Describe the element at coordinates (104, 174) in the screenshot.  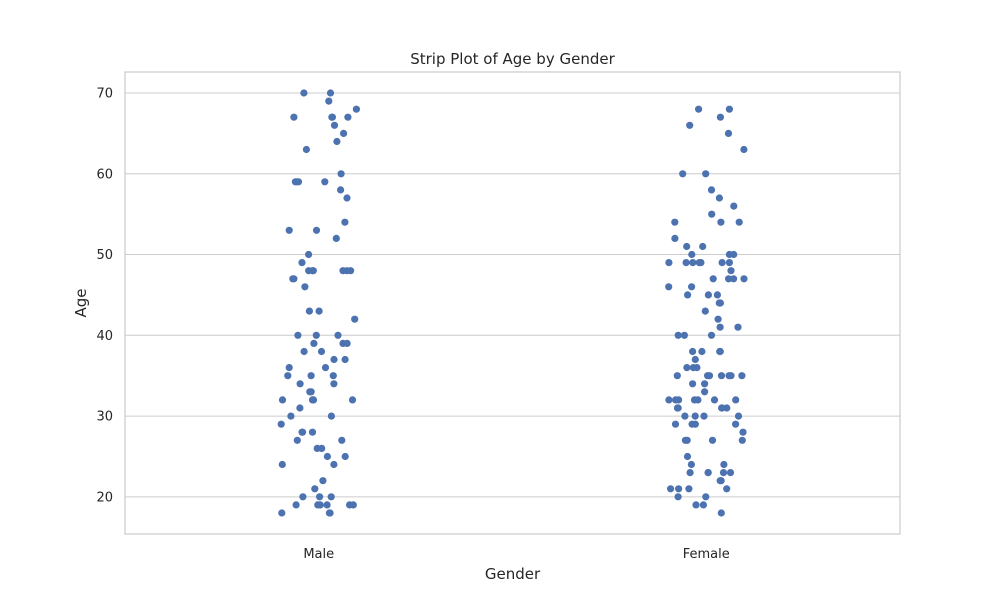
I see `y-tick-label: 60` at that location.